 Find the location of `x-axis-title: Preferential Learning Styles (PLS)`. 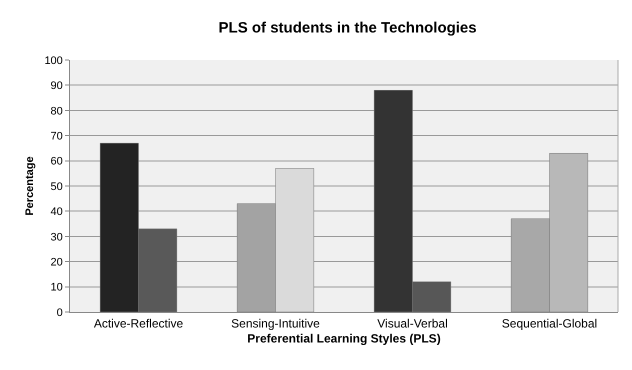

x-axis-title: Preferential Learning Styles (PLS) is located at coordinates (344, 338).